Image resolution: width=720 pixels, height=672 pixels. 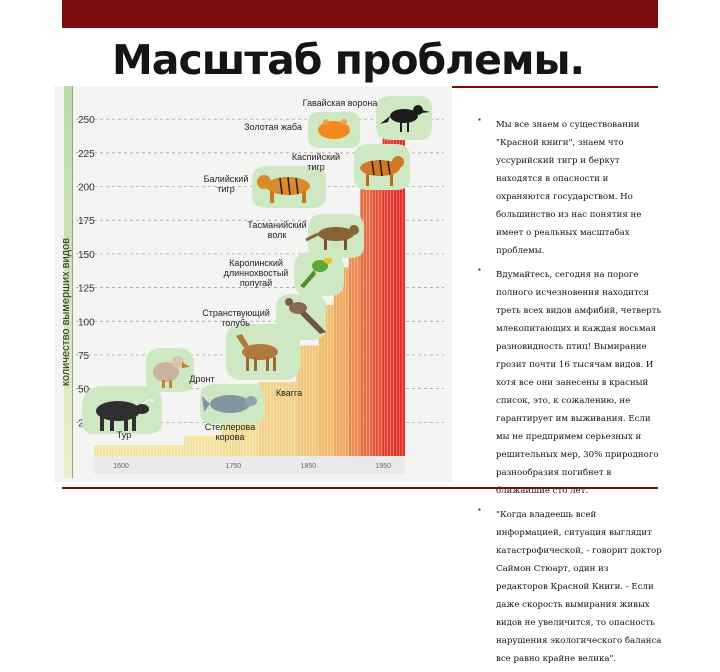 I want to click on thylacine-icon, so click(x=332, y=237).